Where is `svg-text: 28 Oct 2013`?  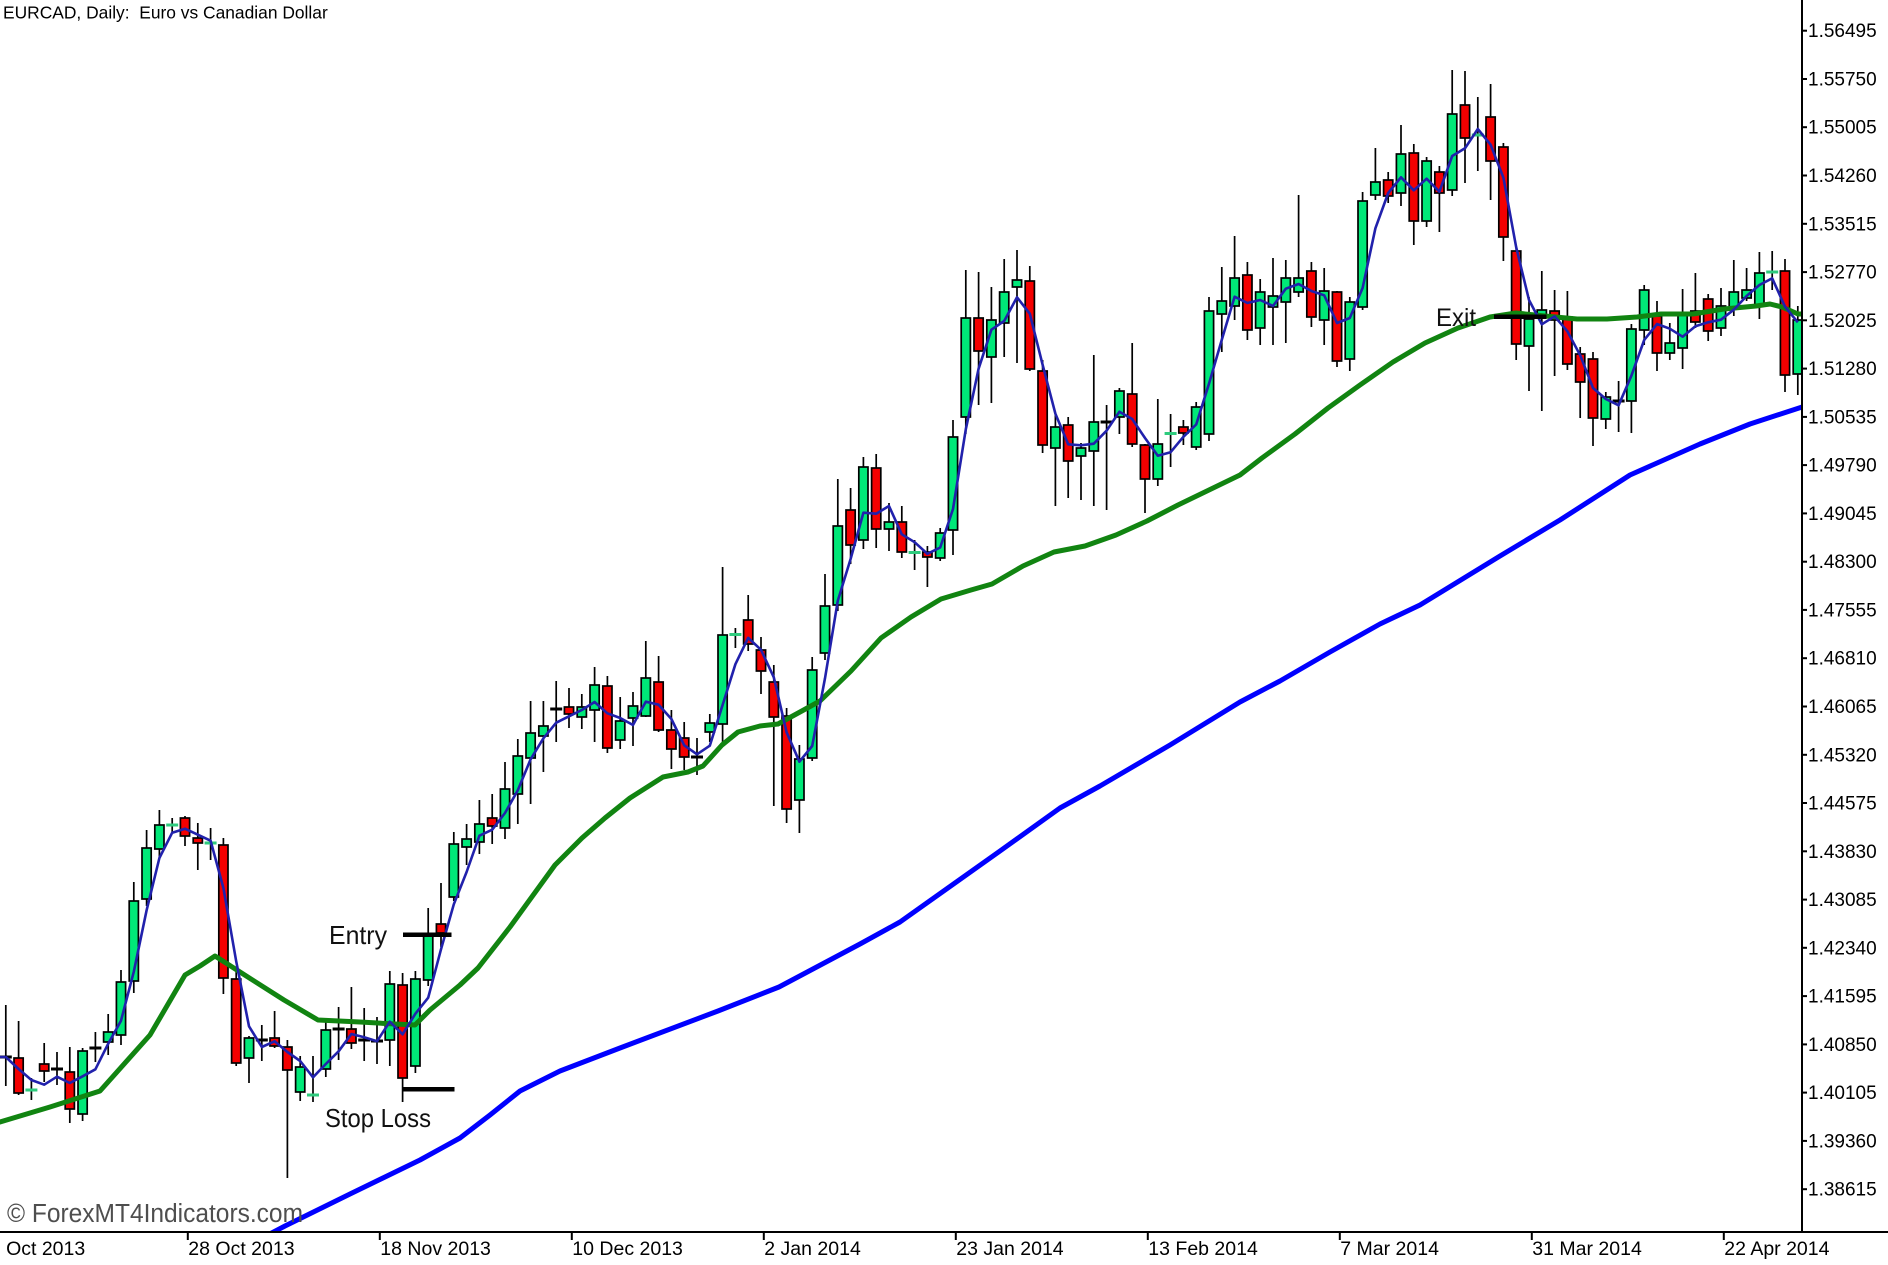 svg-text: 28 Oct 2013 is located at coordinates (241, 1249).